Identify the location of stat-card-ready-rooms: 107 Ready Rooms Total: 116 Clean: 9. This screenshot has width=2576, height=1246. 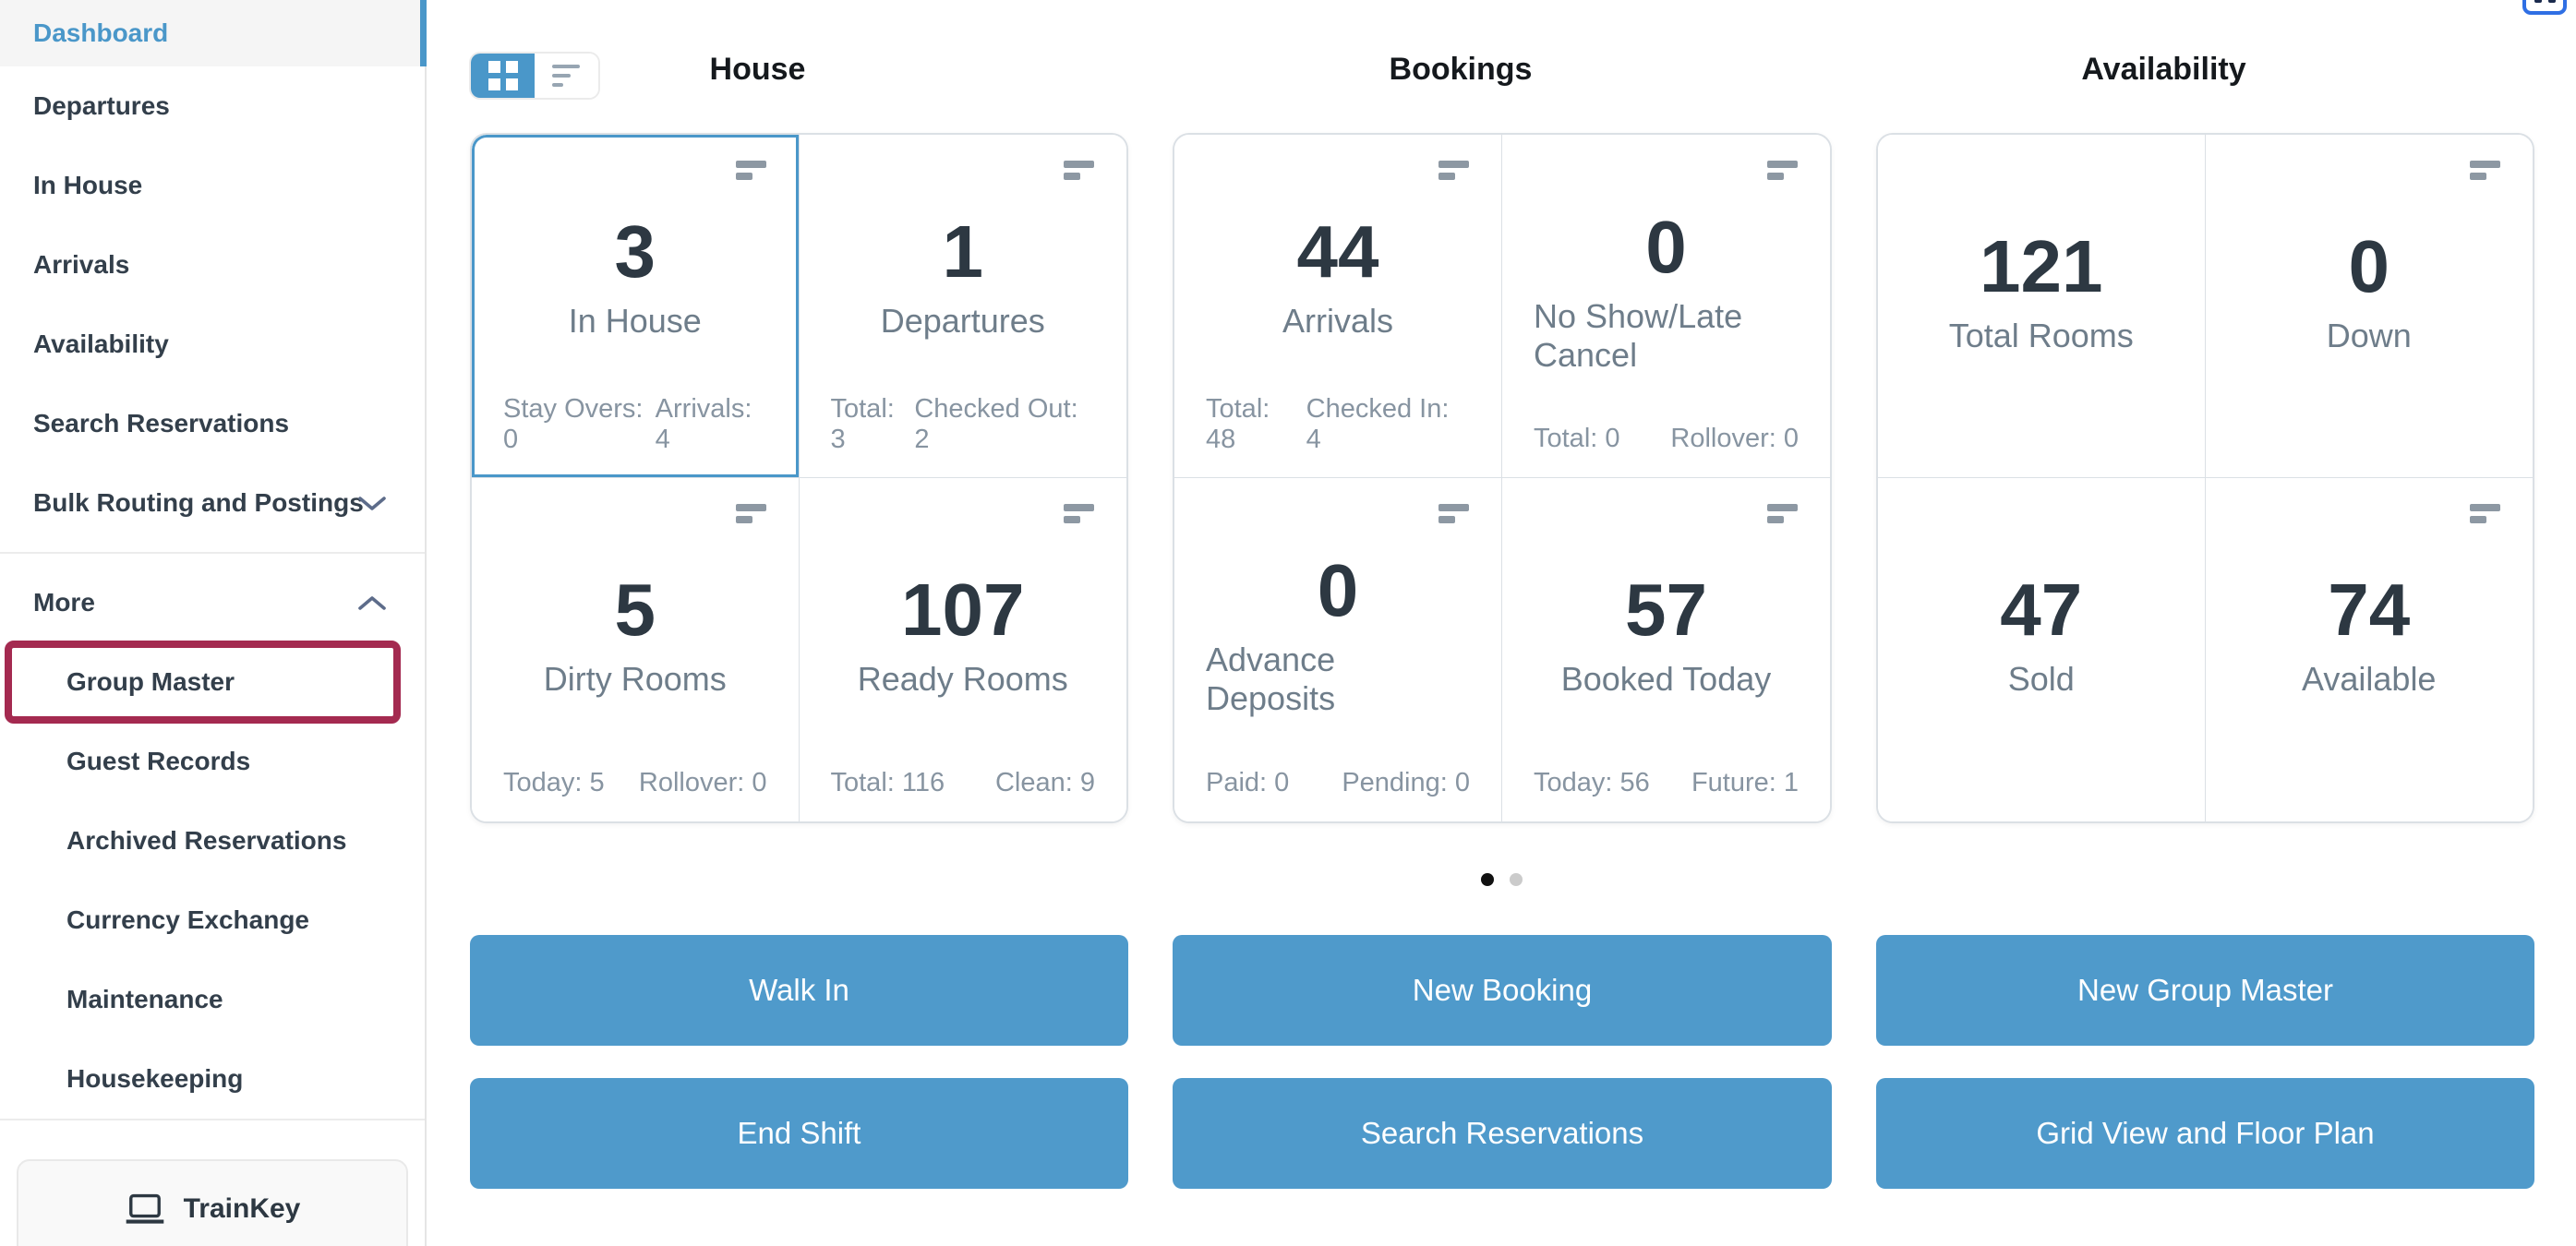
(962, 649).